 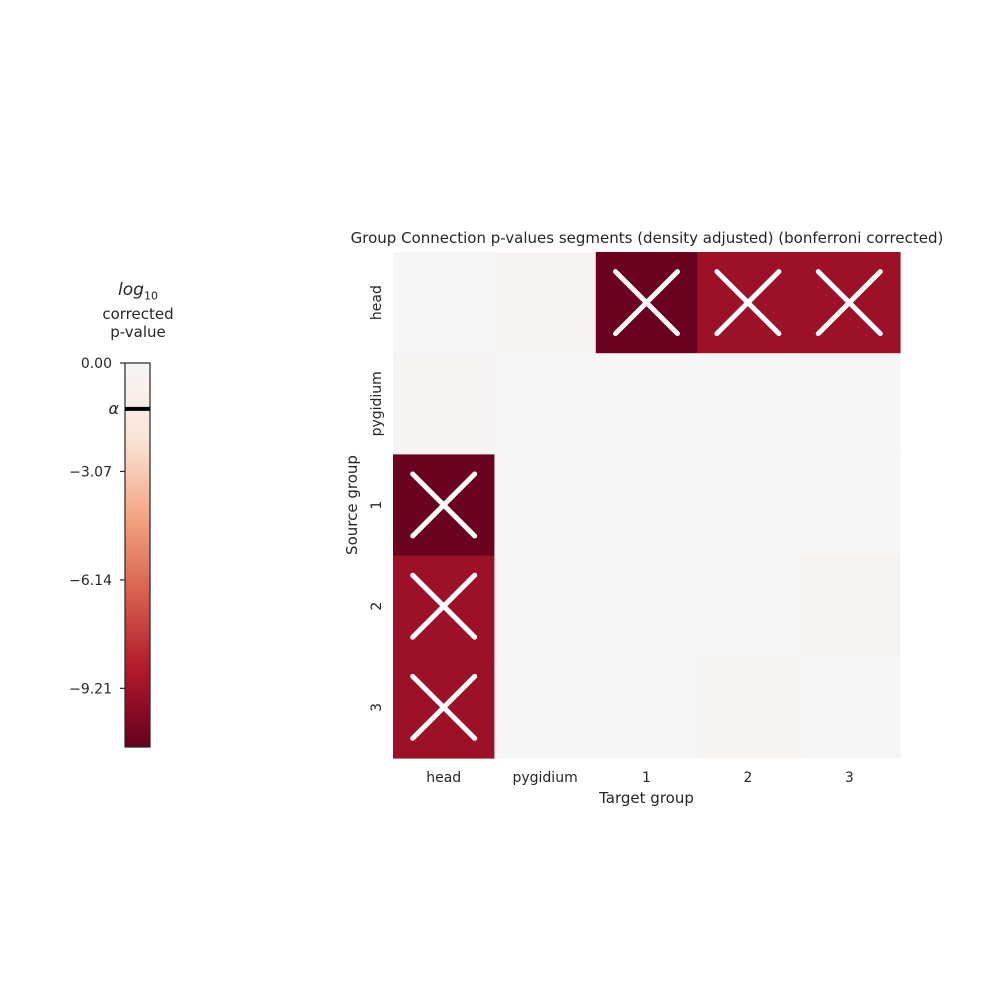 What do you see at coordinates (377, 403) in the screenshot?
I see `y-tick-label: pygidium` at bounding box center [377, 403].